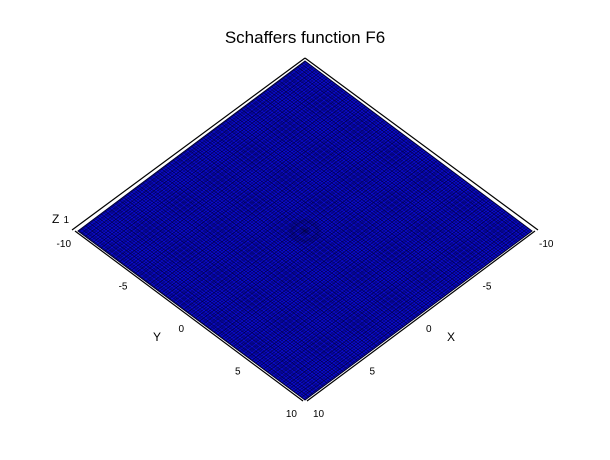  I want to click on x-tick-label: 0, so click(429, 329).